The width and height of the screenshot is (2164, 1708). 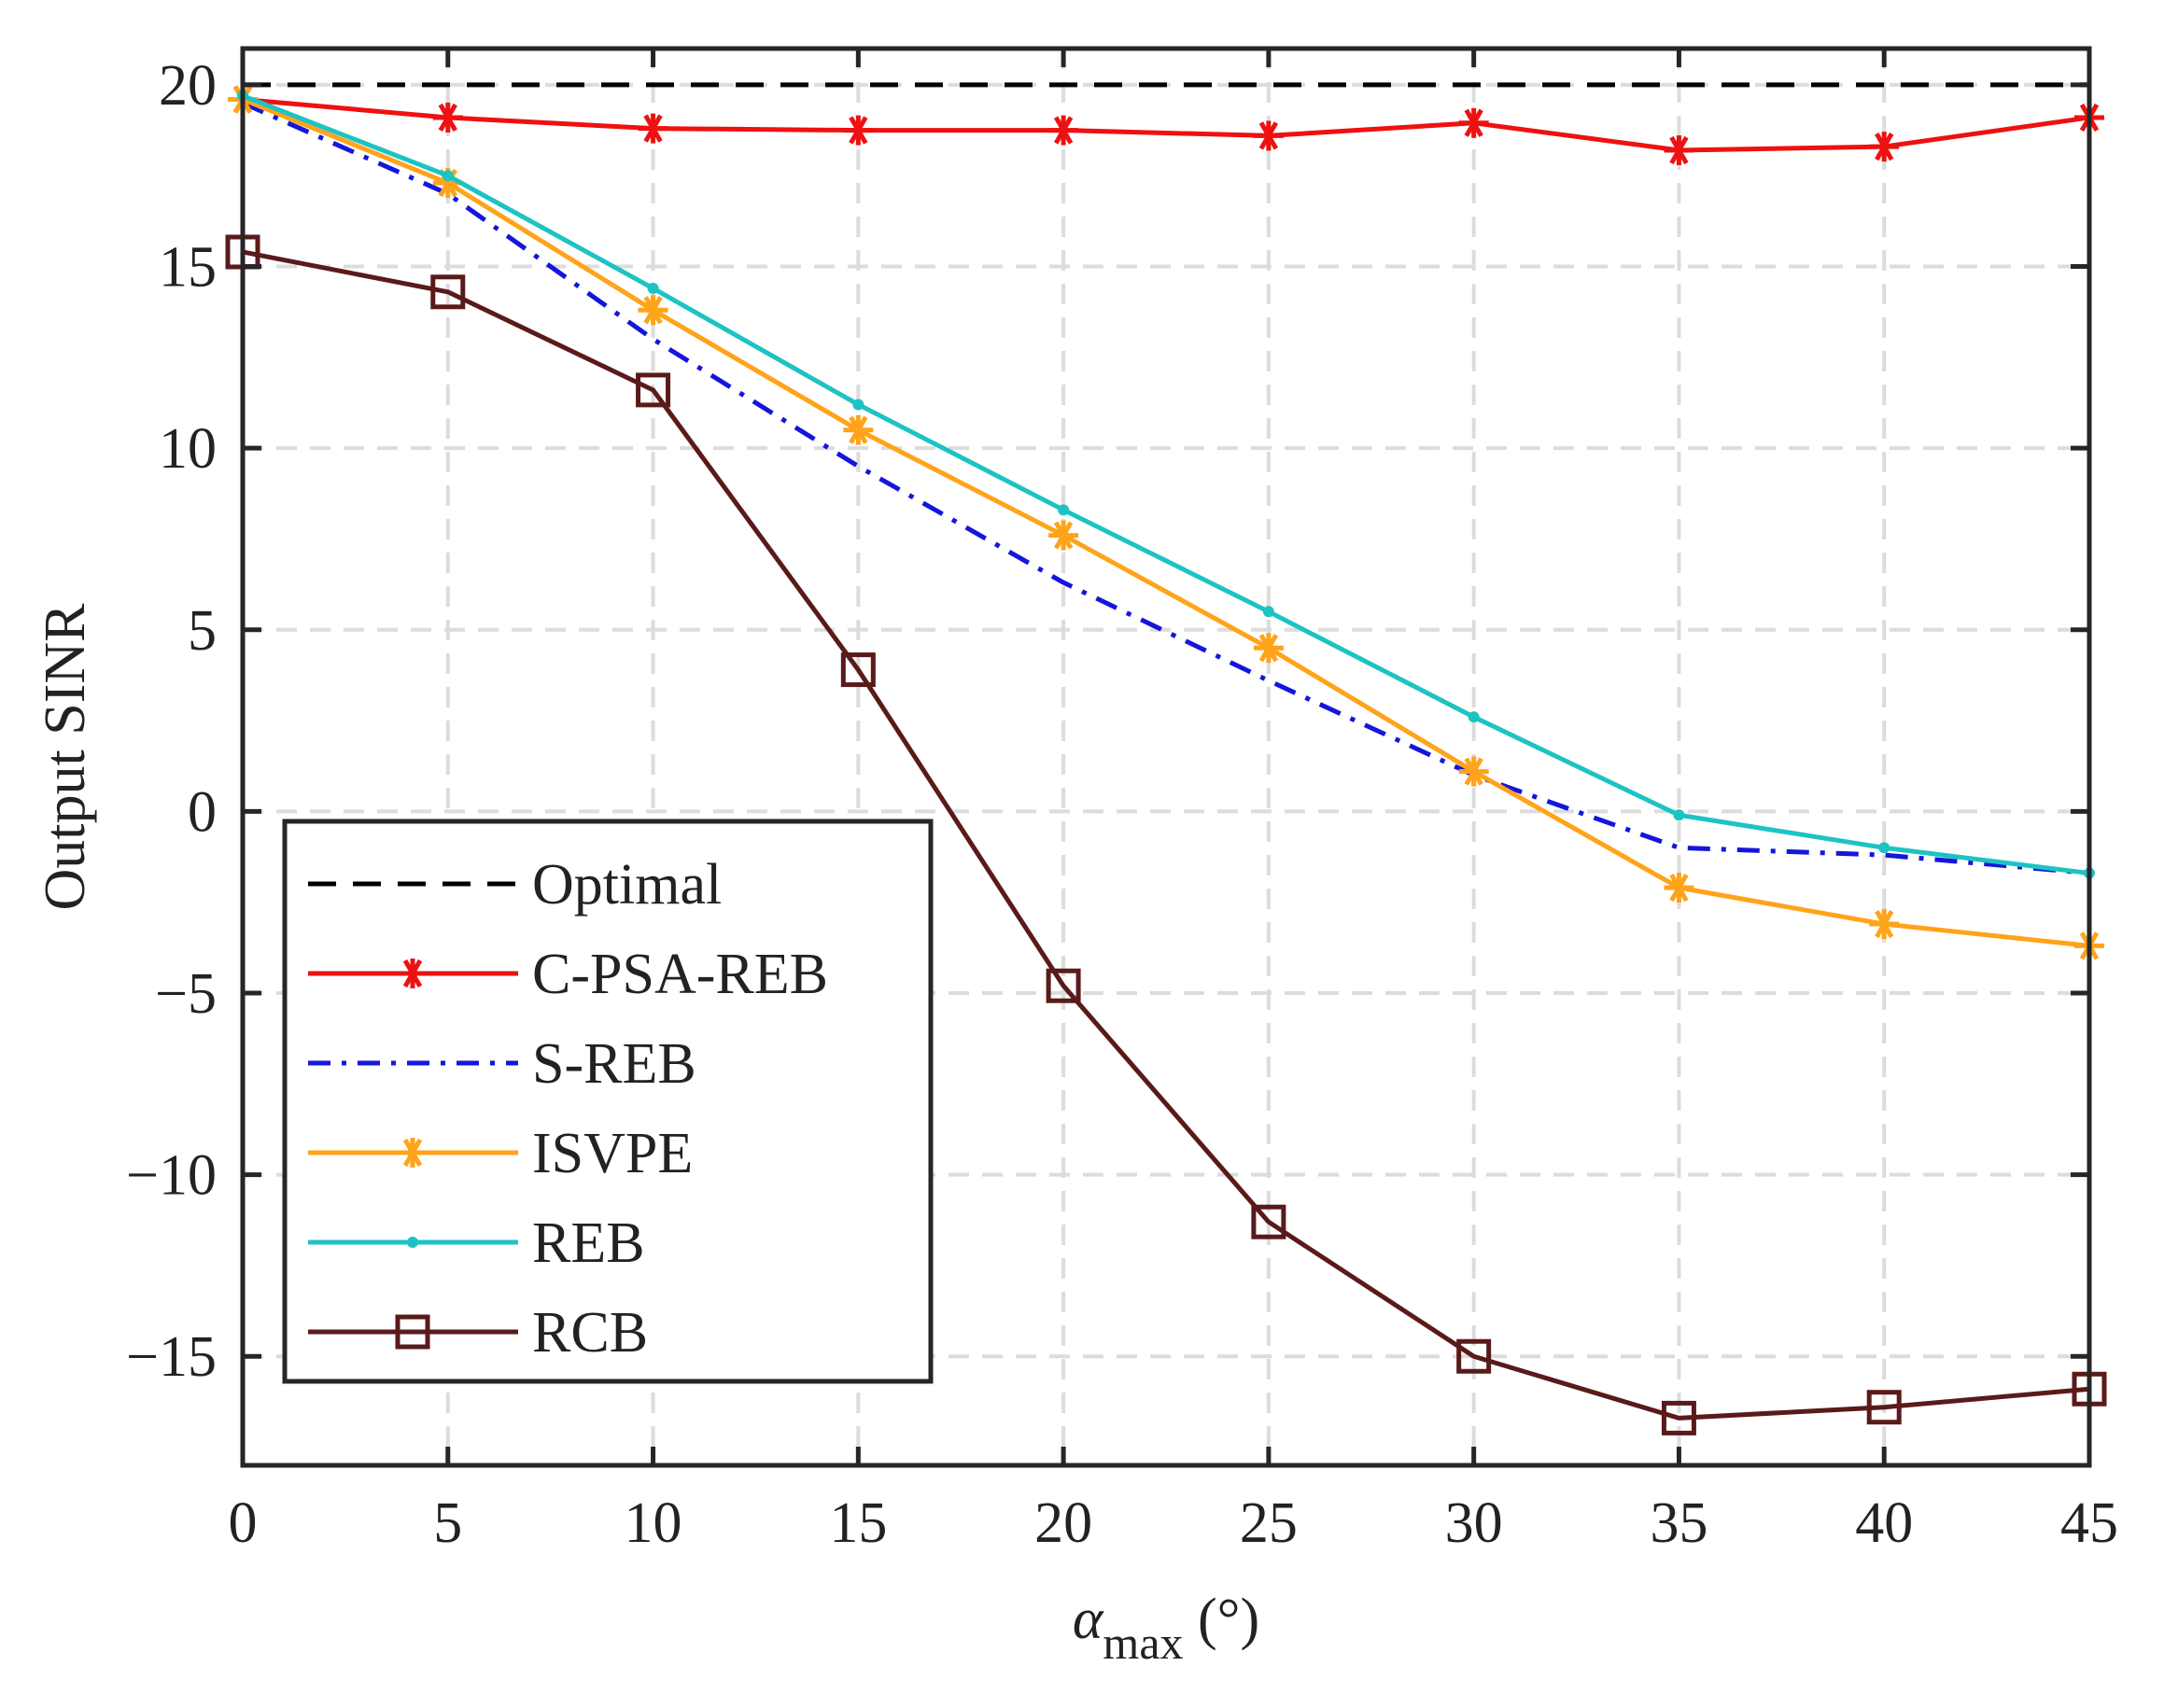 I want to click on legend-entry: REB, so click(x=476, y=1243).